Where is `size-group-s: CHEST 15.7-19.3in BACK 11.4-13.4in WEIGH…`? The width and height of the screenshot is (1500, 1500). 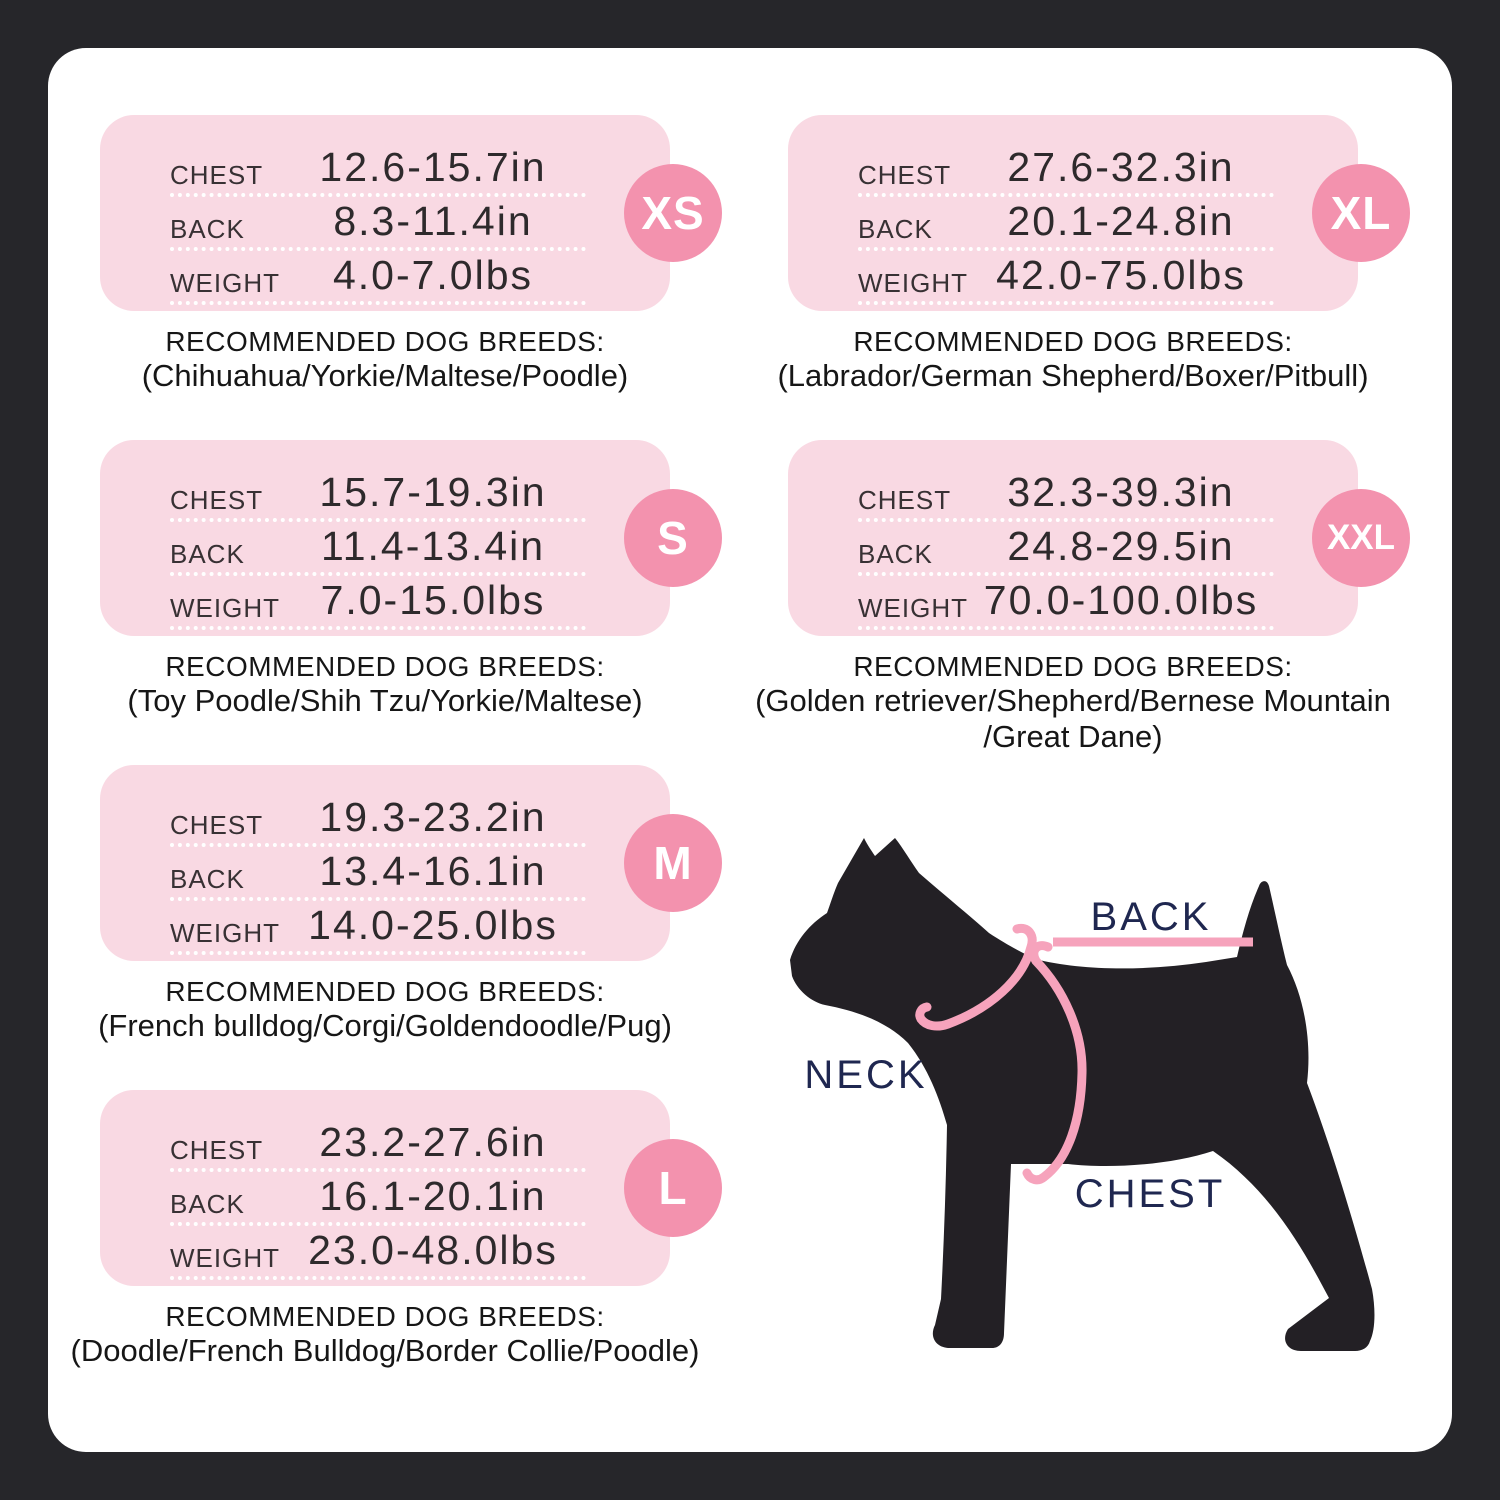
size-group-s: CHEST 15.7-19.3in BACK 11.4-13.4in WEIGH… is located at coordinates (411, 579).